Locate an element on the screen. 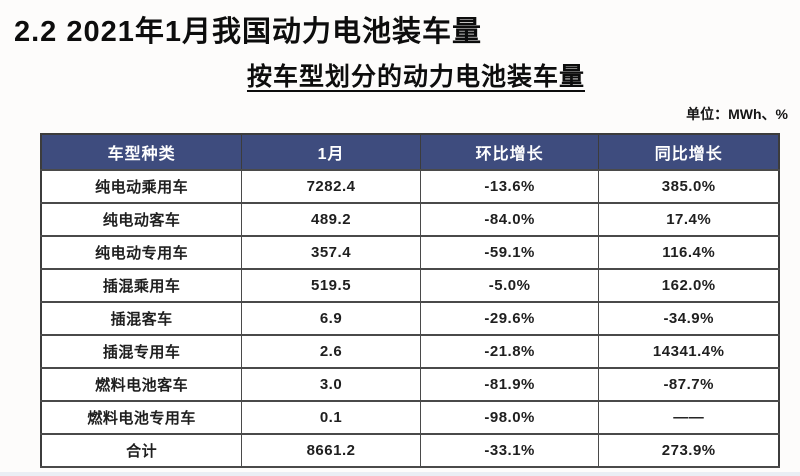  cell-mom: -13.6% is located at coordinates (509, 186).